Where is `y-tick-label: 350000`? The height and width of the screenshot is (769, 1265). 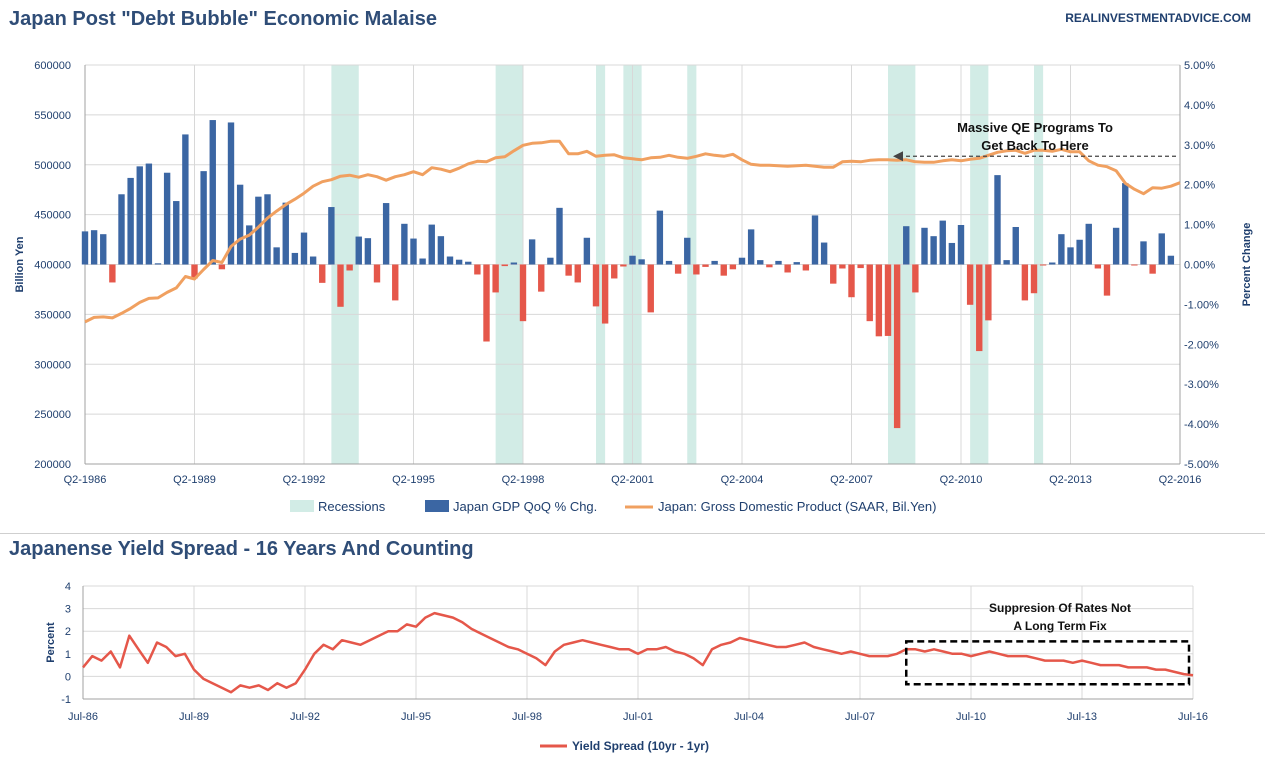
y-tick-label: 350000 is located at coordinates (52, 315).